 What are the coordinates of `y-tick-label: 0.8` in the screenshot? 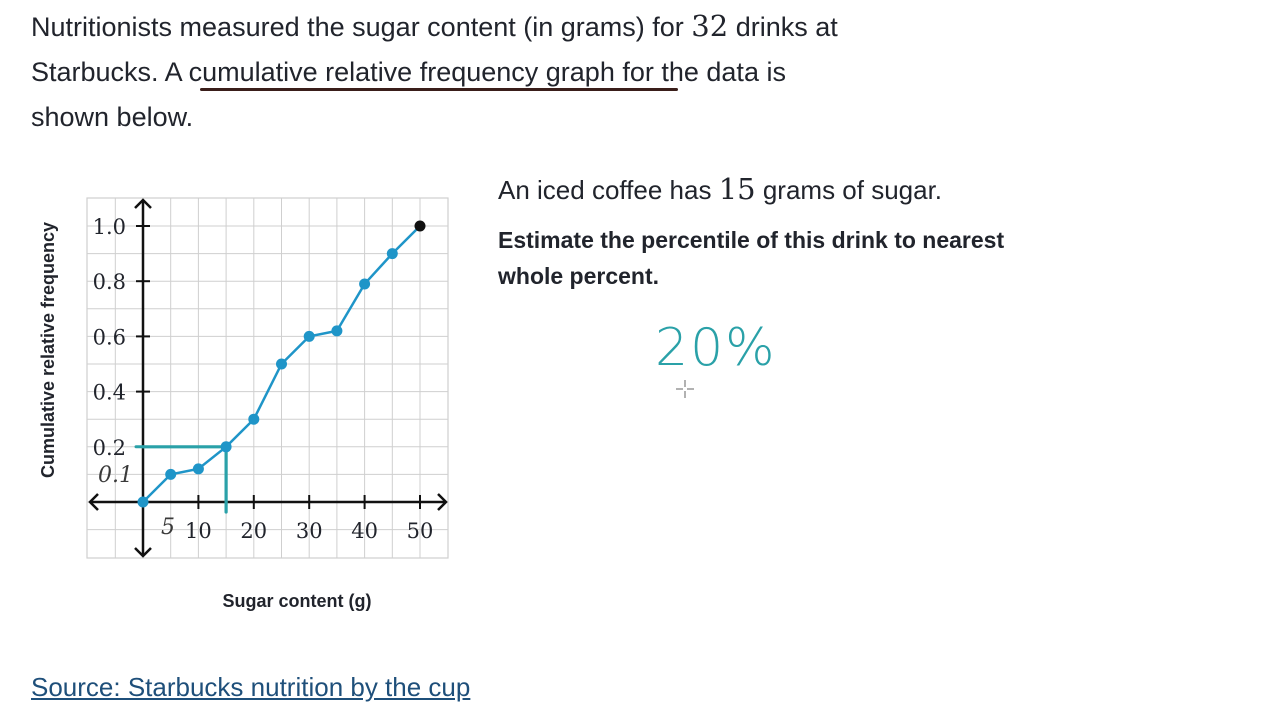 It's located at (109, 282).